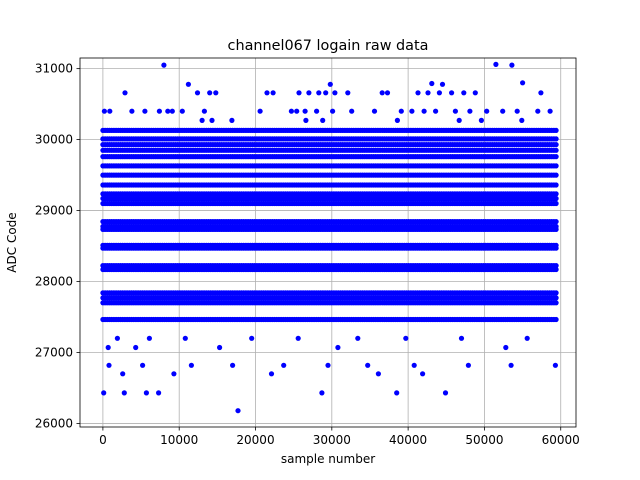 The width and height of the screenshot is (640, 480). I want to click on chart-title: channel067 logain raw data, so click(328, 46).